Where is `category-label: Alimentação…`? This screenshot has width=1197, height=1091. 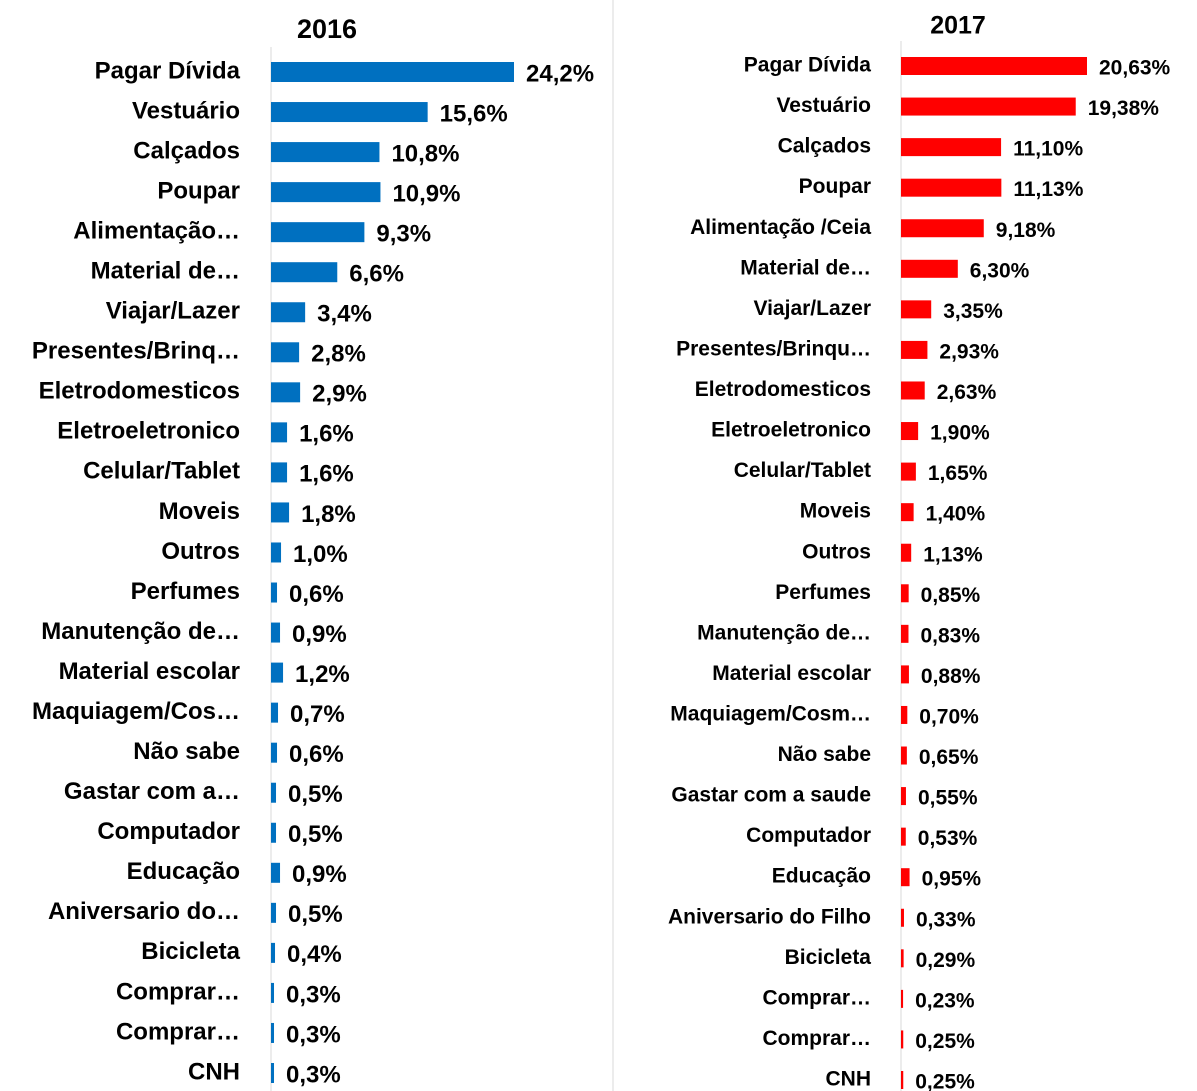 category-label: Alimentação… is located at coordinates (156, 231).